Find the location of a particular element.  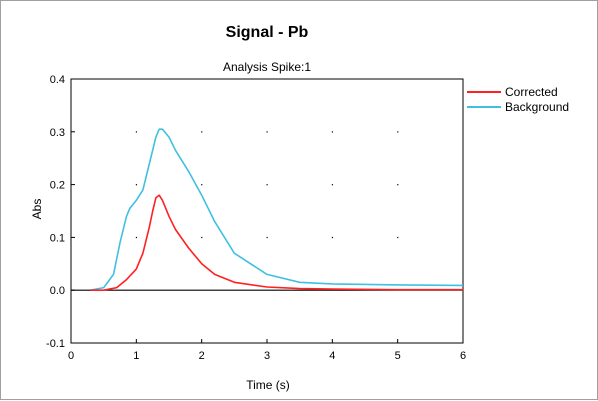

x-tick-label: 3 is located at coordinates (267, 356).